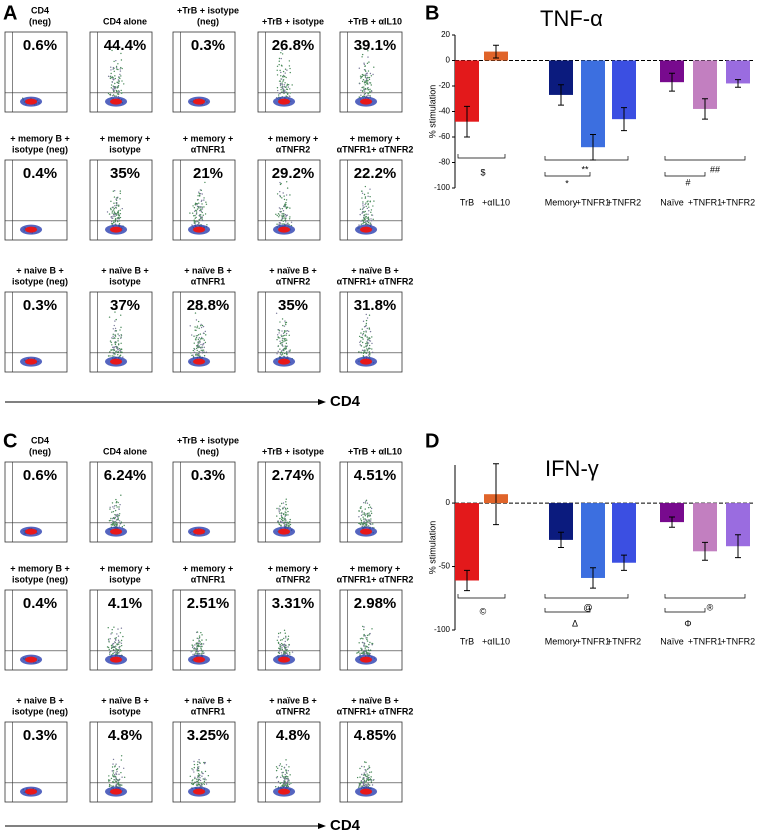  I want to click on bracket, so click(705, 596).